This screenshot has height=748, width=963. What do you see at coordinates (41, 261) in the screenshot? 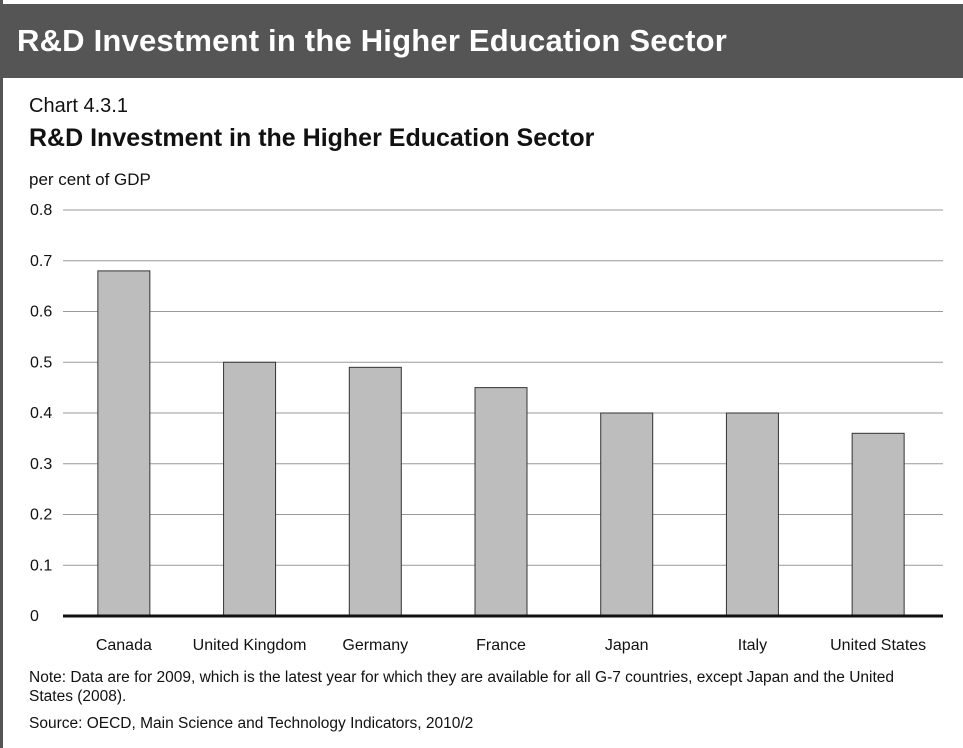
I see `y-tick-label: 0.7` at bounding box center [41, 261].